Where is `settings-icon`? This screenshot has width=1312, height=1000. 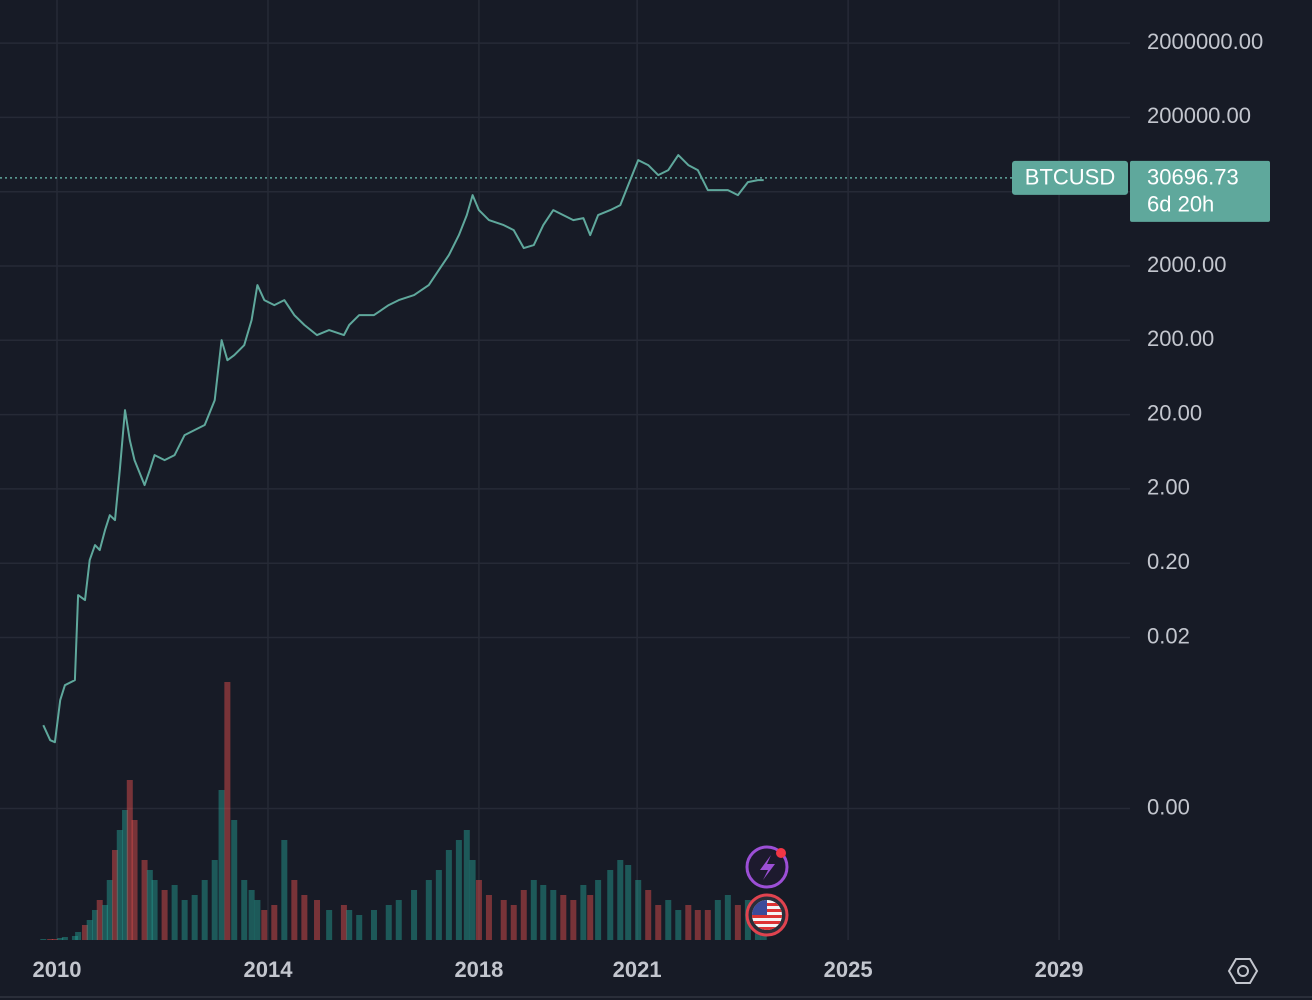 settings-icon is located at coordinates (1243, 971).